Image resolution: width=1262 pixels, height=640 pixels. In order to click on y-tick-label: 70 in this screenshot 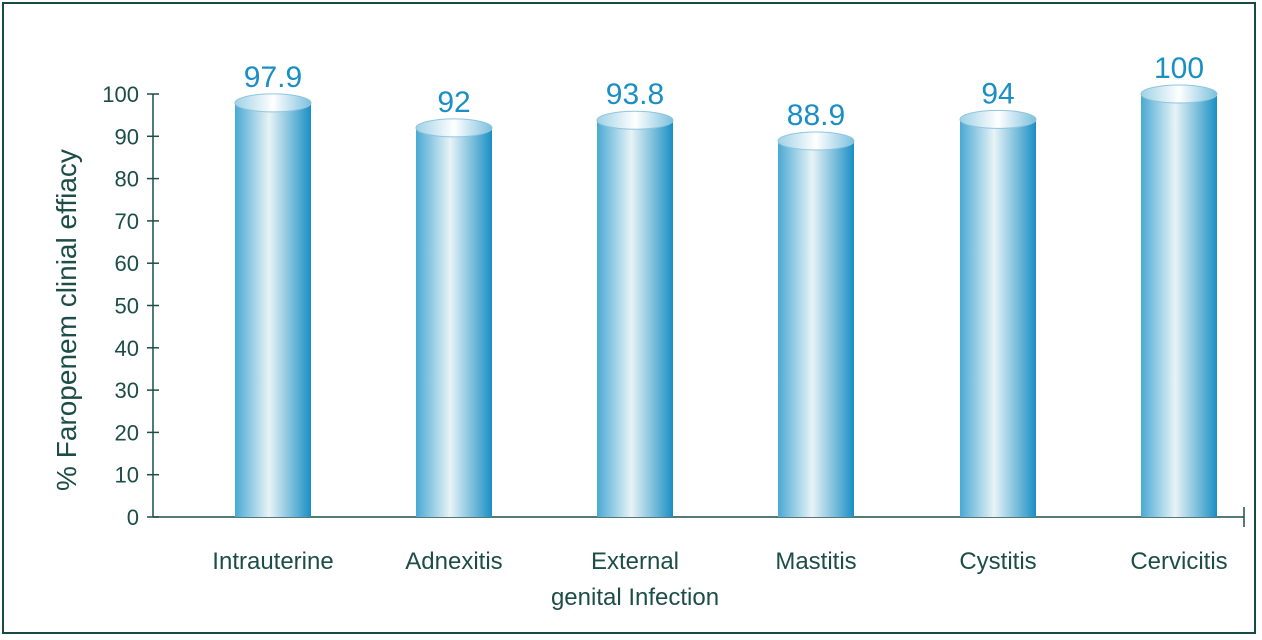, I will do `click(127, 221)`.